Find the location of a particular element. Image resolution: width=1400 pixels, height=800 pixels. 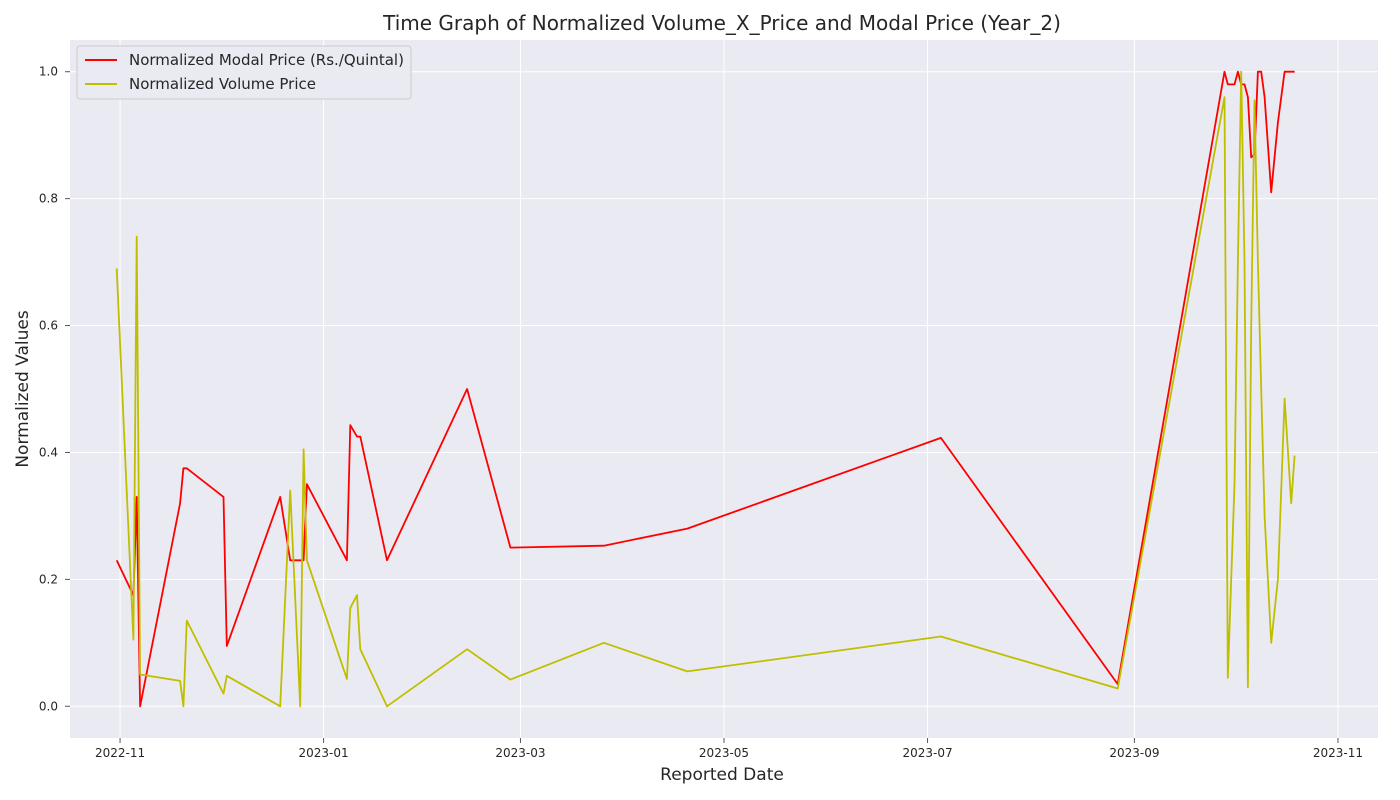

y-axis-label: Normalized Values is located at coordinates (23, 388).